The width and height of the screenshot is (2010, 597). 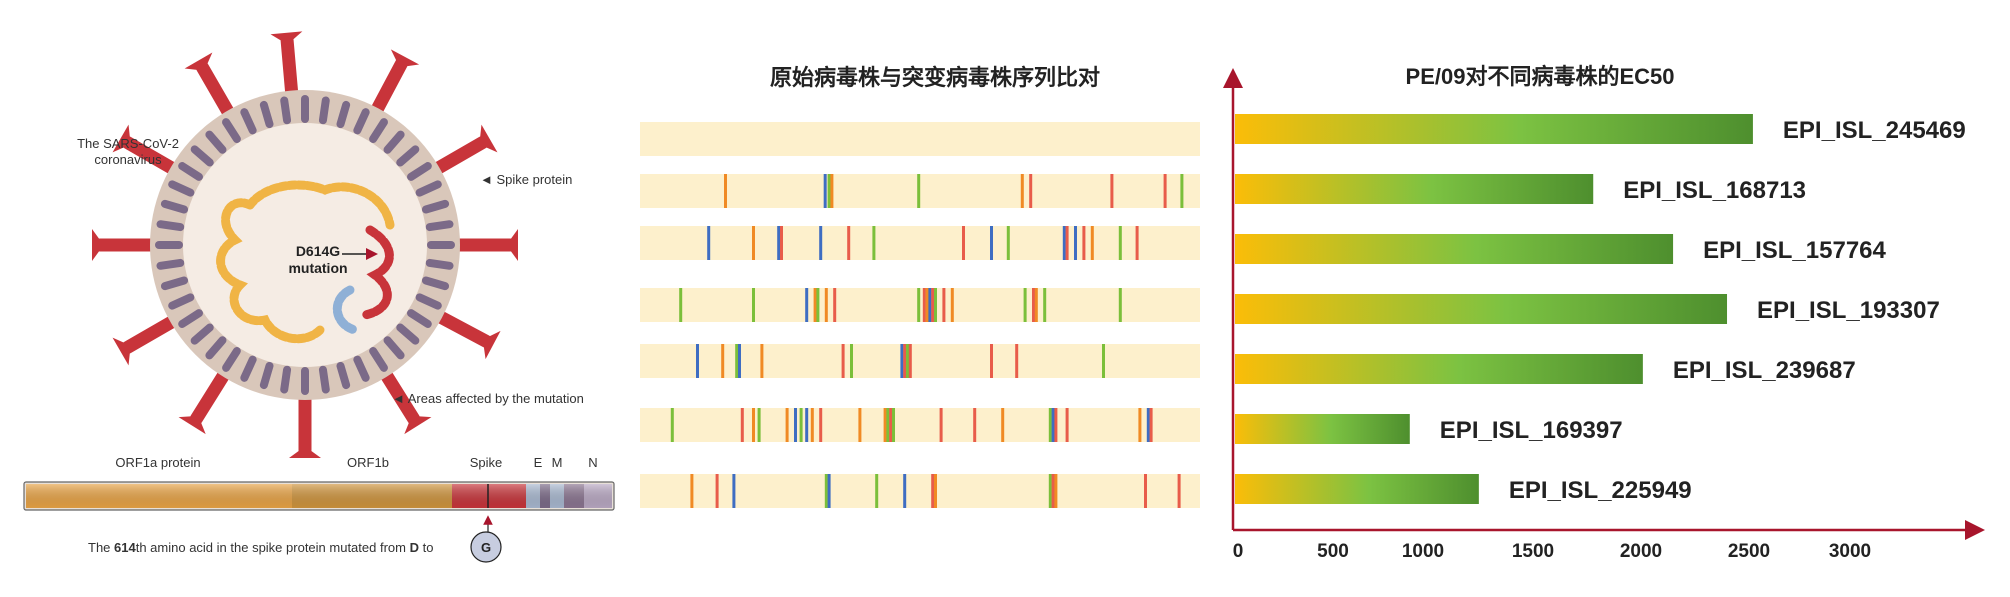 I want to click on bar-label: EPI_ISL_169397, so click(x=1531, y=430).